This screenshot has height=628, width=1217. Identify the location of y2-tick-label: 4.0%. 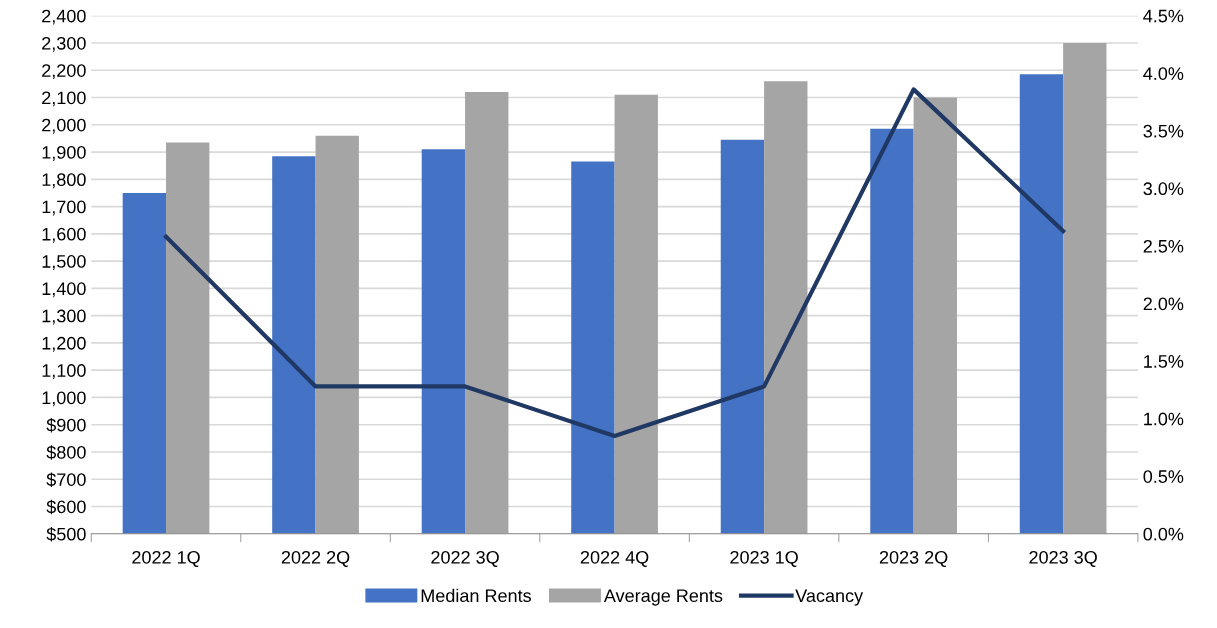
(1163, 73).